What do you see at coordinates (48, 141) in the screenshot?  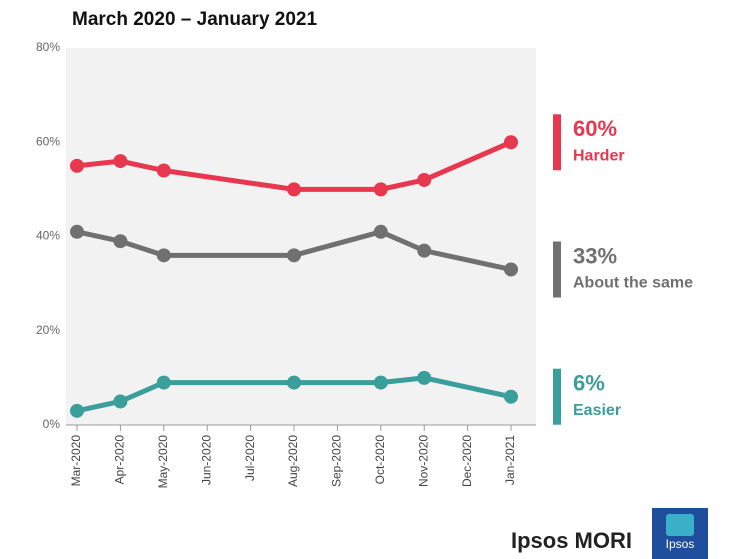 I see `y-tick-label: 60%` at bounding box center [48, 141].